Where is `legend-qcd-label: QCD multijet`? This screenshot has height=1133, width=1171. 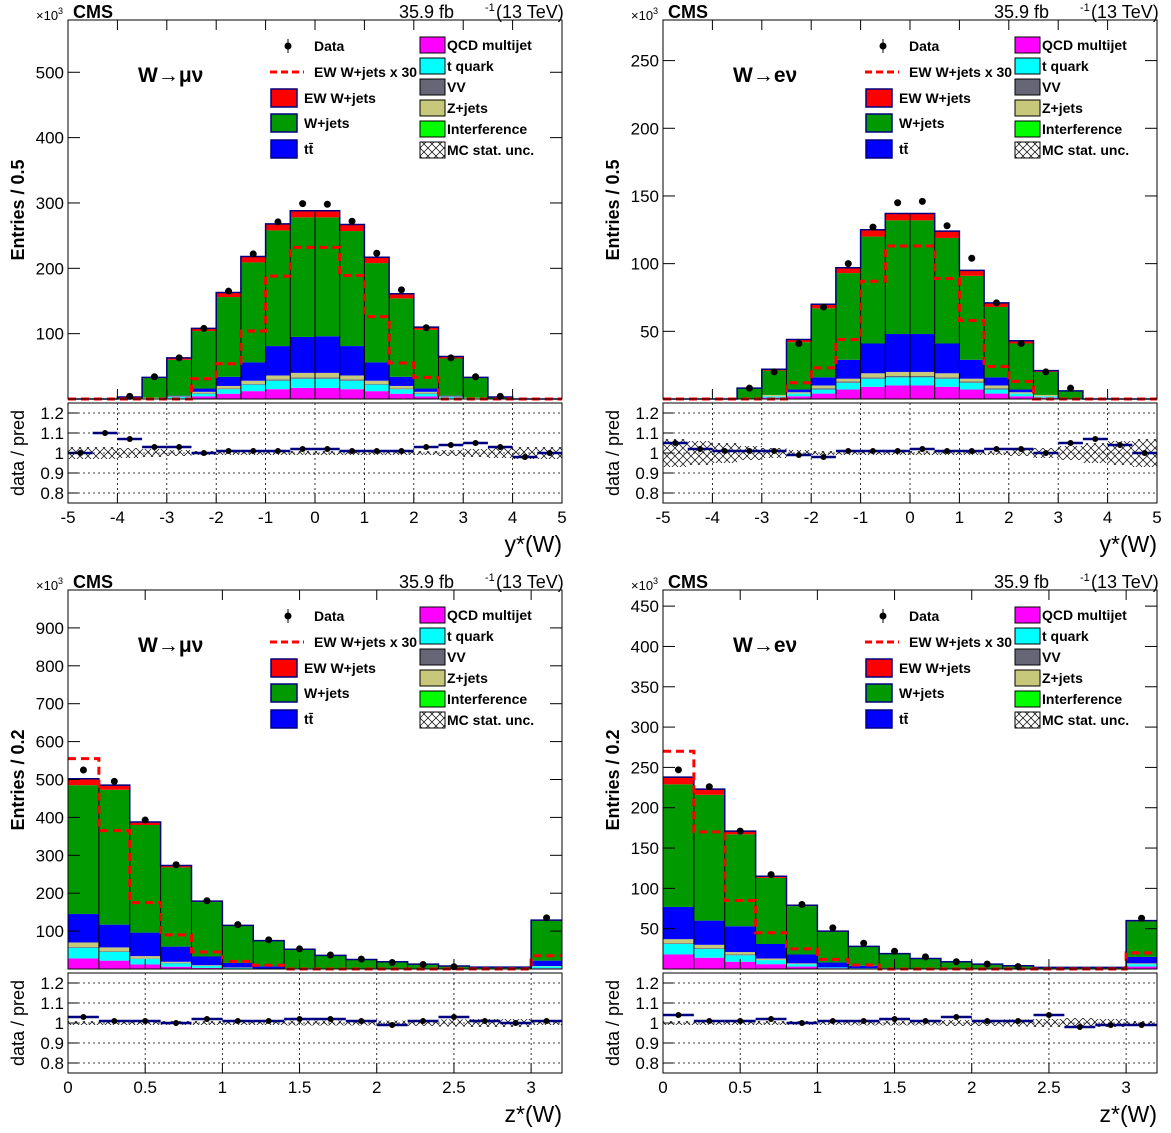 legend-qcd-label: QCD multijet is located at coordinates (1084, 45).